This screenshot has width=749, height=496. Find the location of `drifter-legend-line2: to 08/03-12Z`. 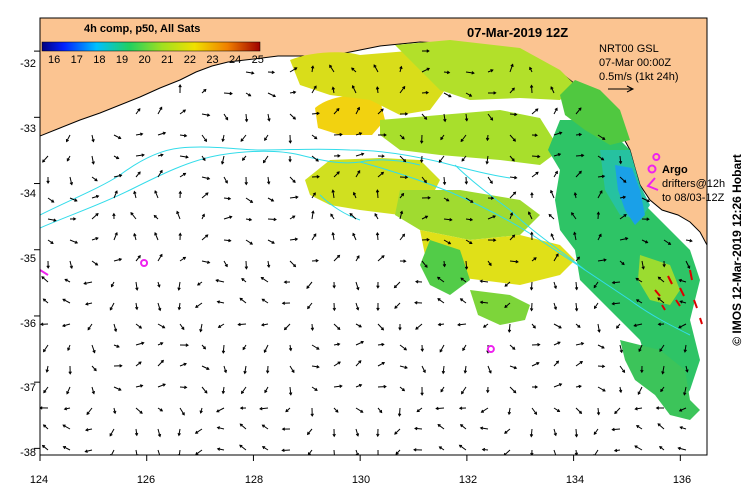

drifter-legend-line2: to 08/03-12Z is located at coordinates (693, 198).